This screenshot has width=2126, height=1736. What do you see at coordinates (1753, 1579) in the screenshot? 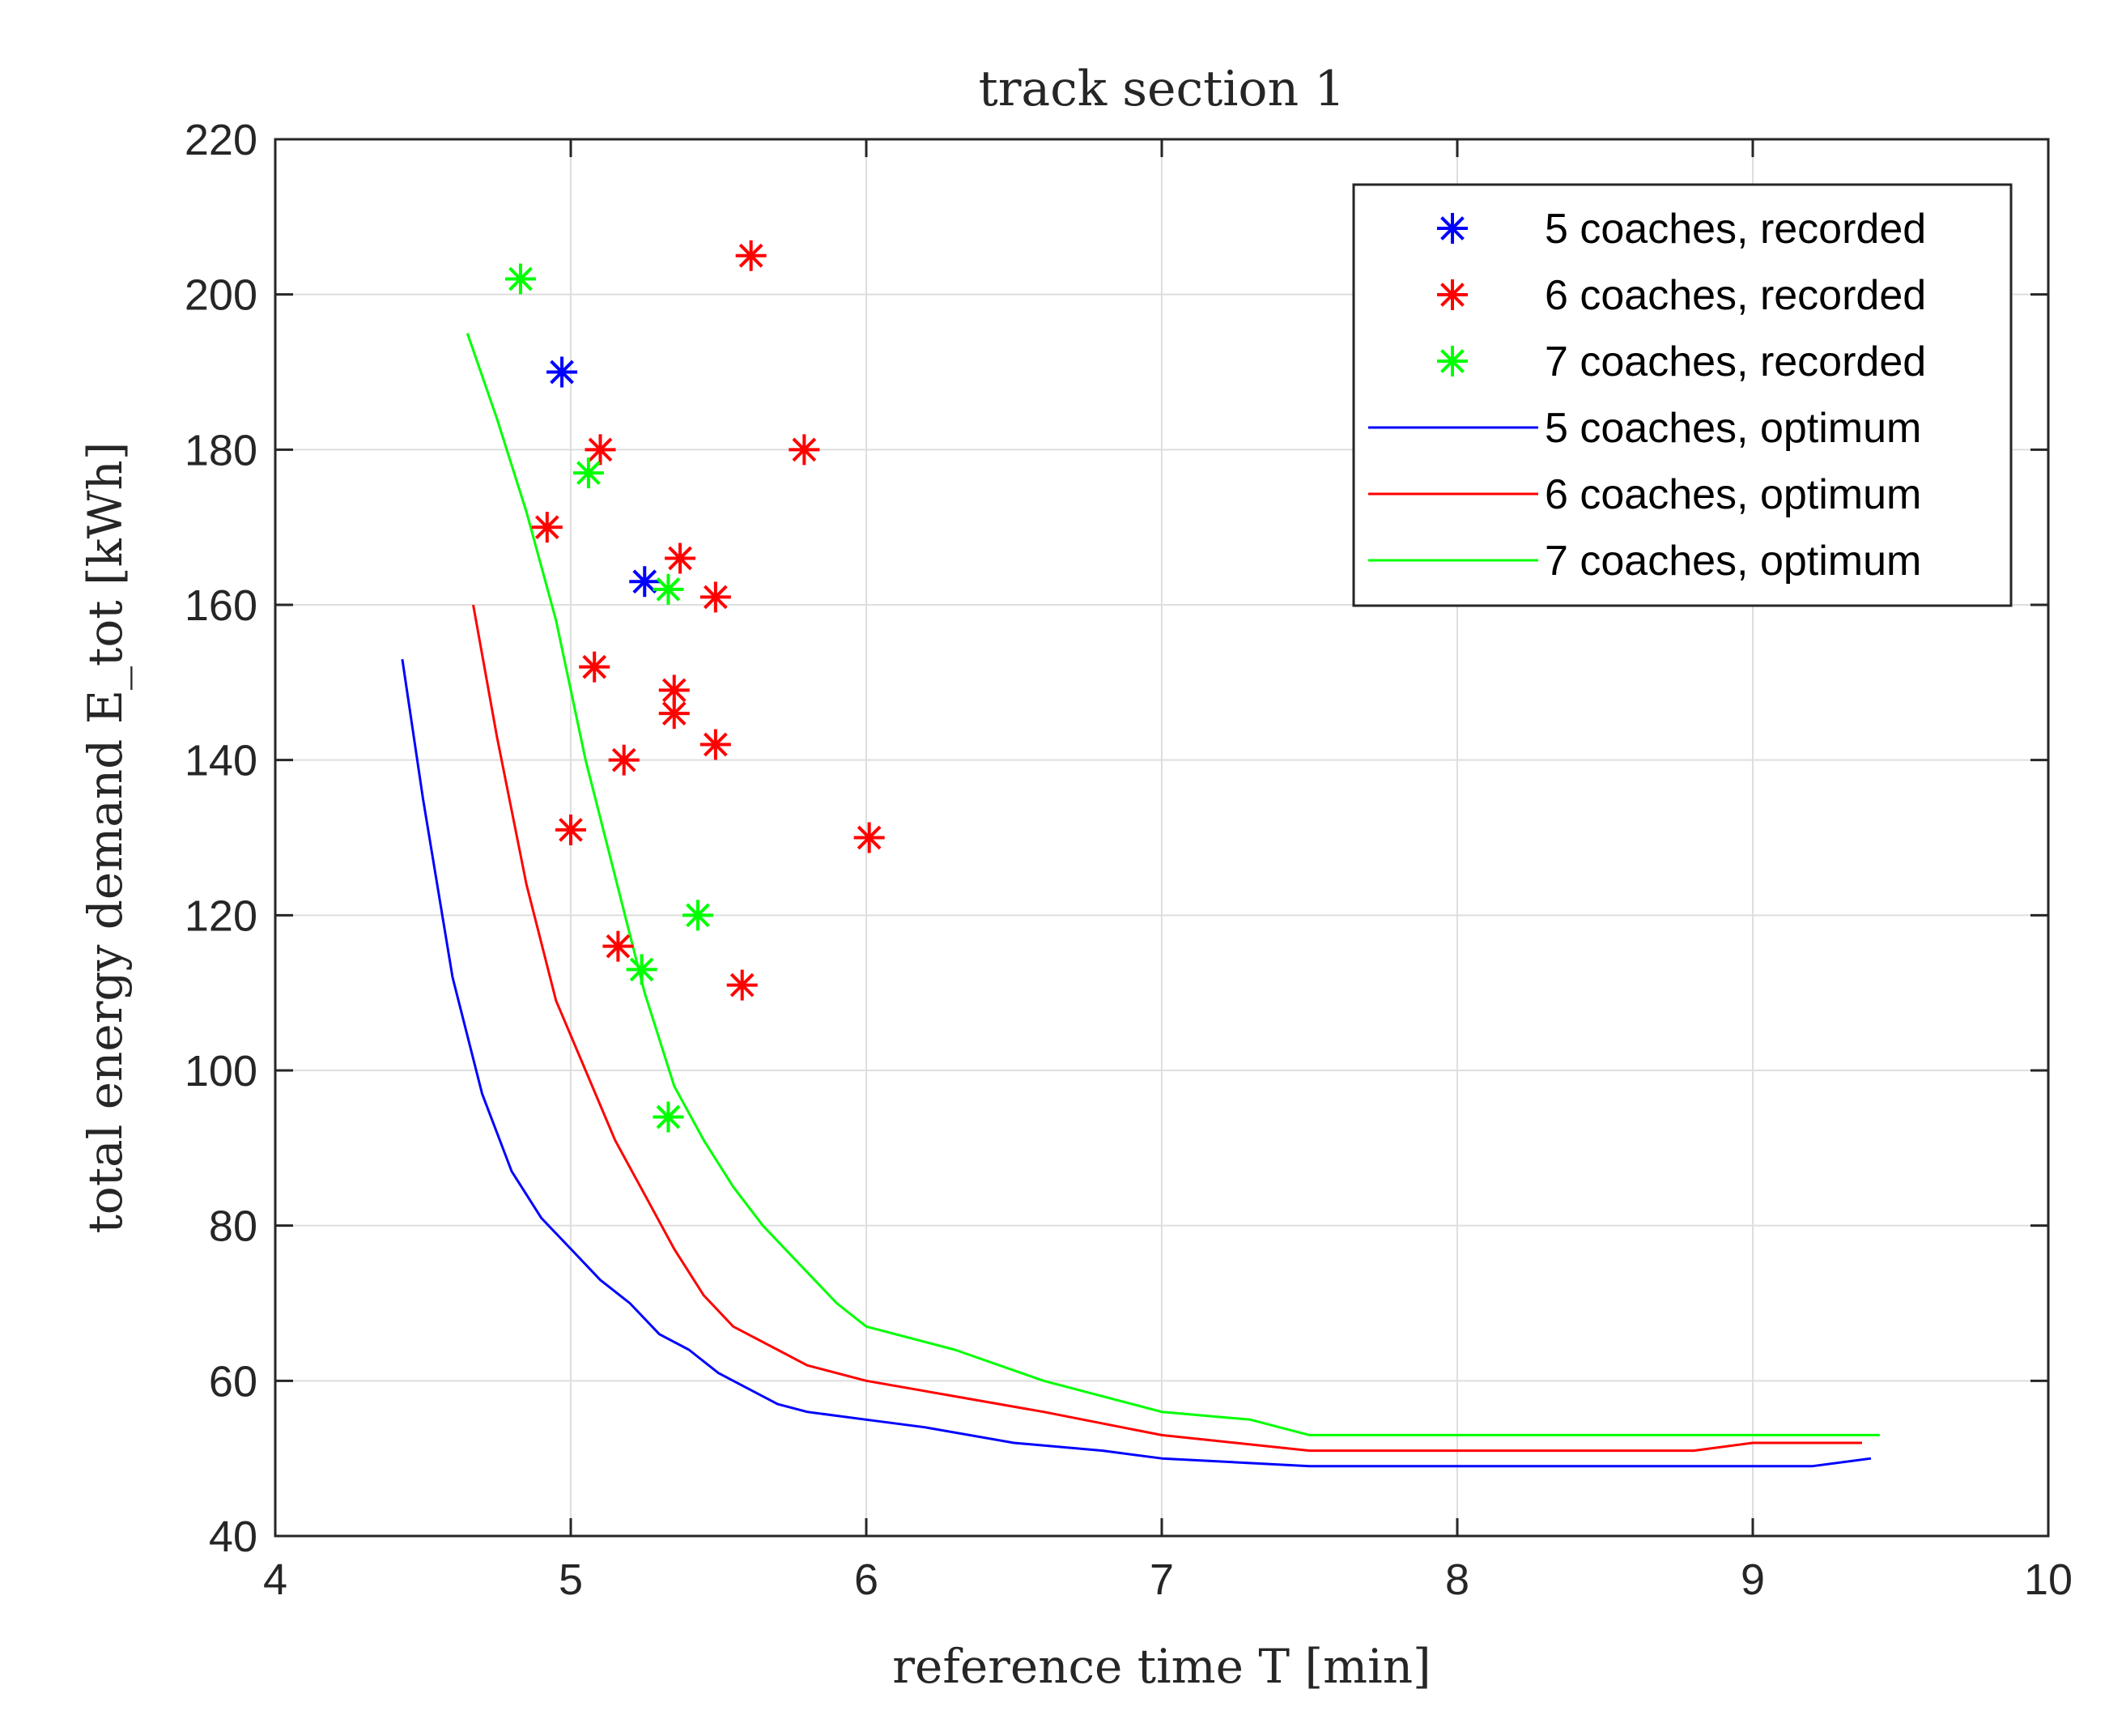
I see `x-tick-label: 9` at bounding box center [1753, 1579].